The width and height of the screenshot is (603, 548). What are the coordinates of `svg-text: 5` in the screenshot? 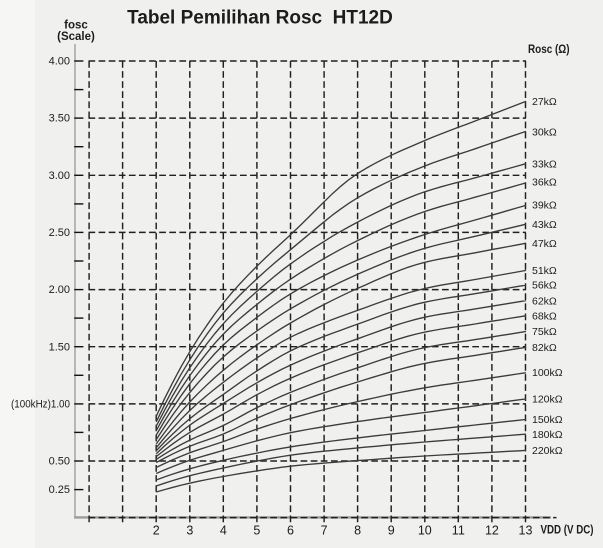 It's located at (256, 531).